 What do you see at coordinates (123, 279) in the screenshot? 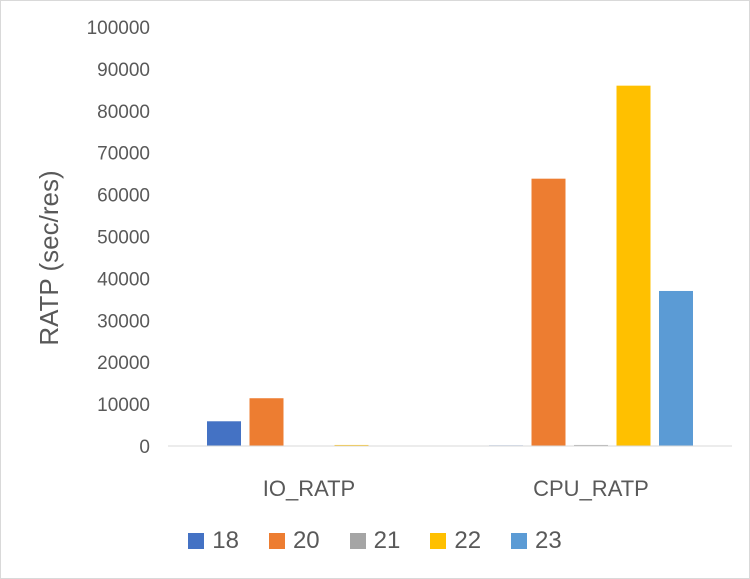
I see `y-tick-label: 40000` at bounding box center [123, 279].